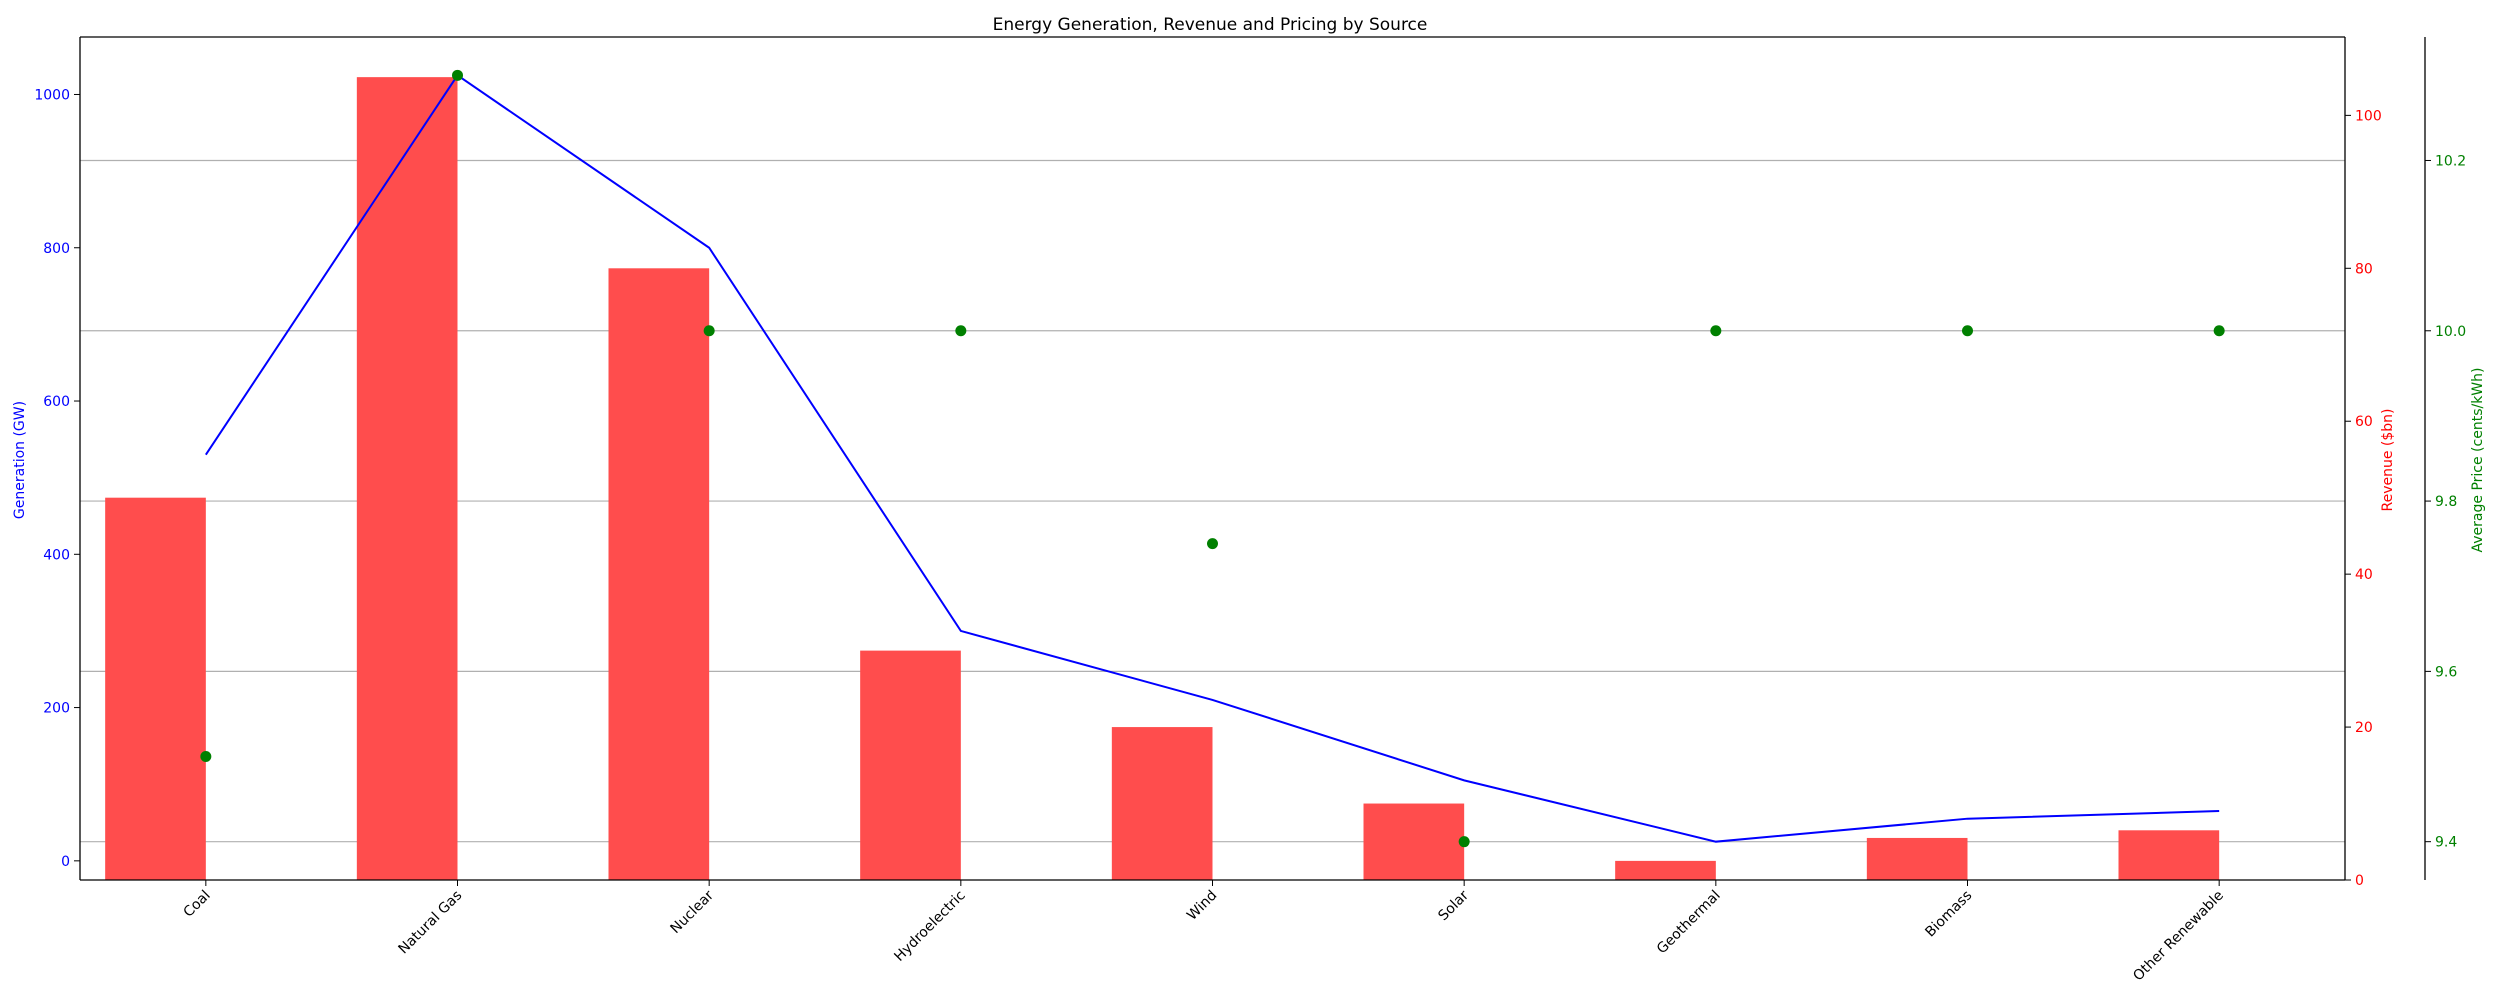  I want to click on y-axis-label-right: Revenue ($bn), so click(2388, 459).